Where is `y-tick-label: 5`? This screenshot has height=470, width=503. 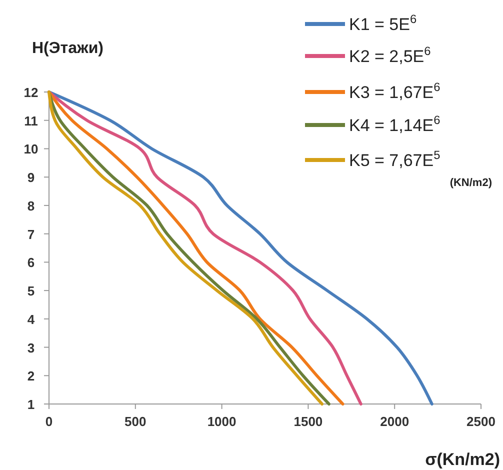 y-tick-label: 5 is located at coordinates (31, 291).